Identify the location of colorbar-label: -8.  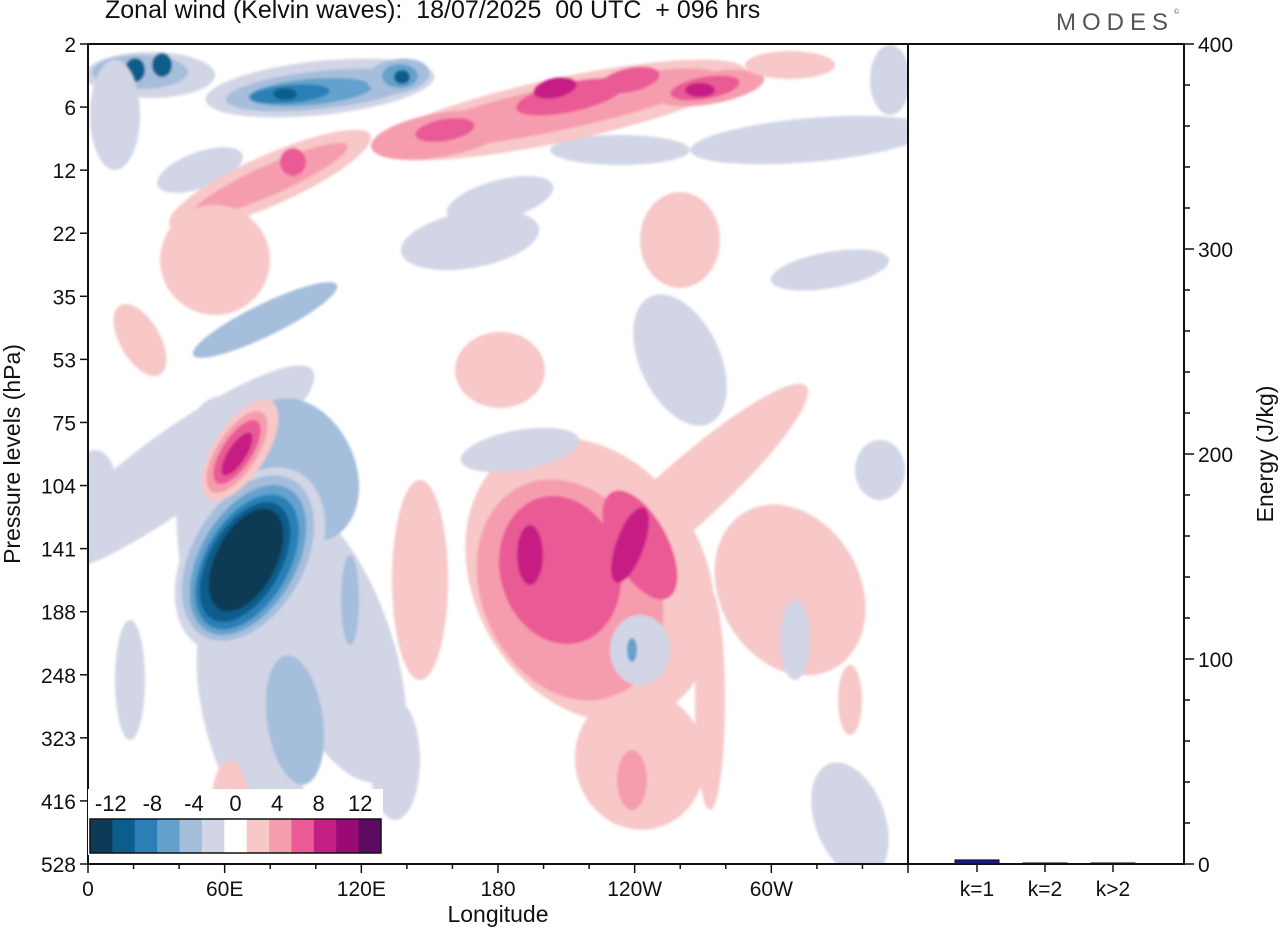
(153, 803).